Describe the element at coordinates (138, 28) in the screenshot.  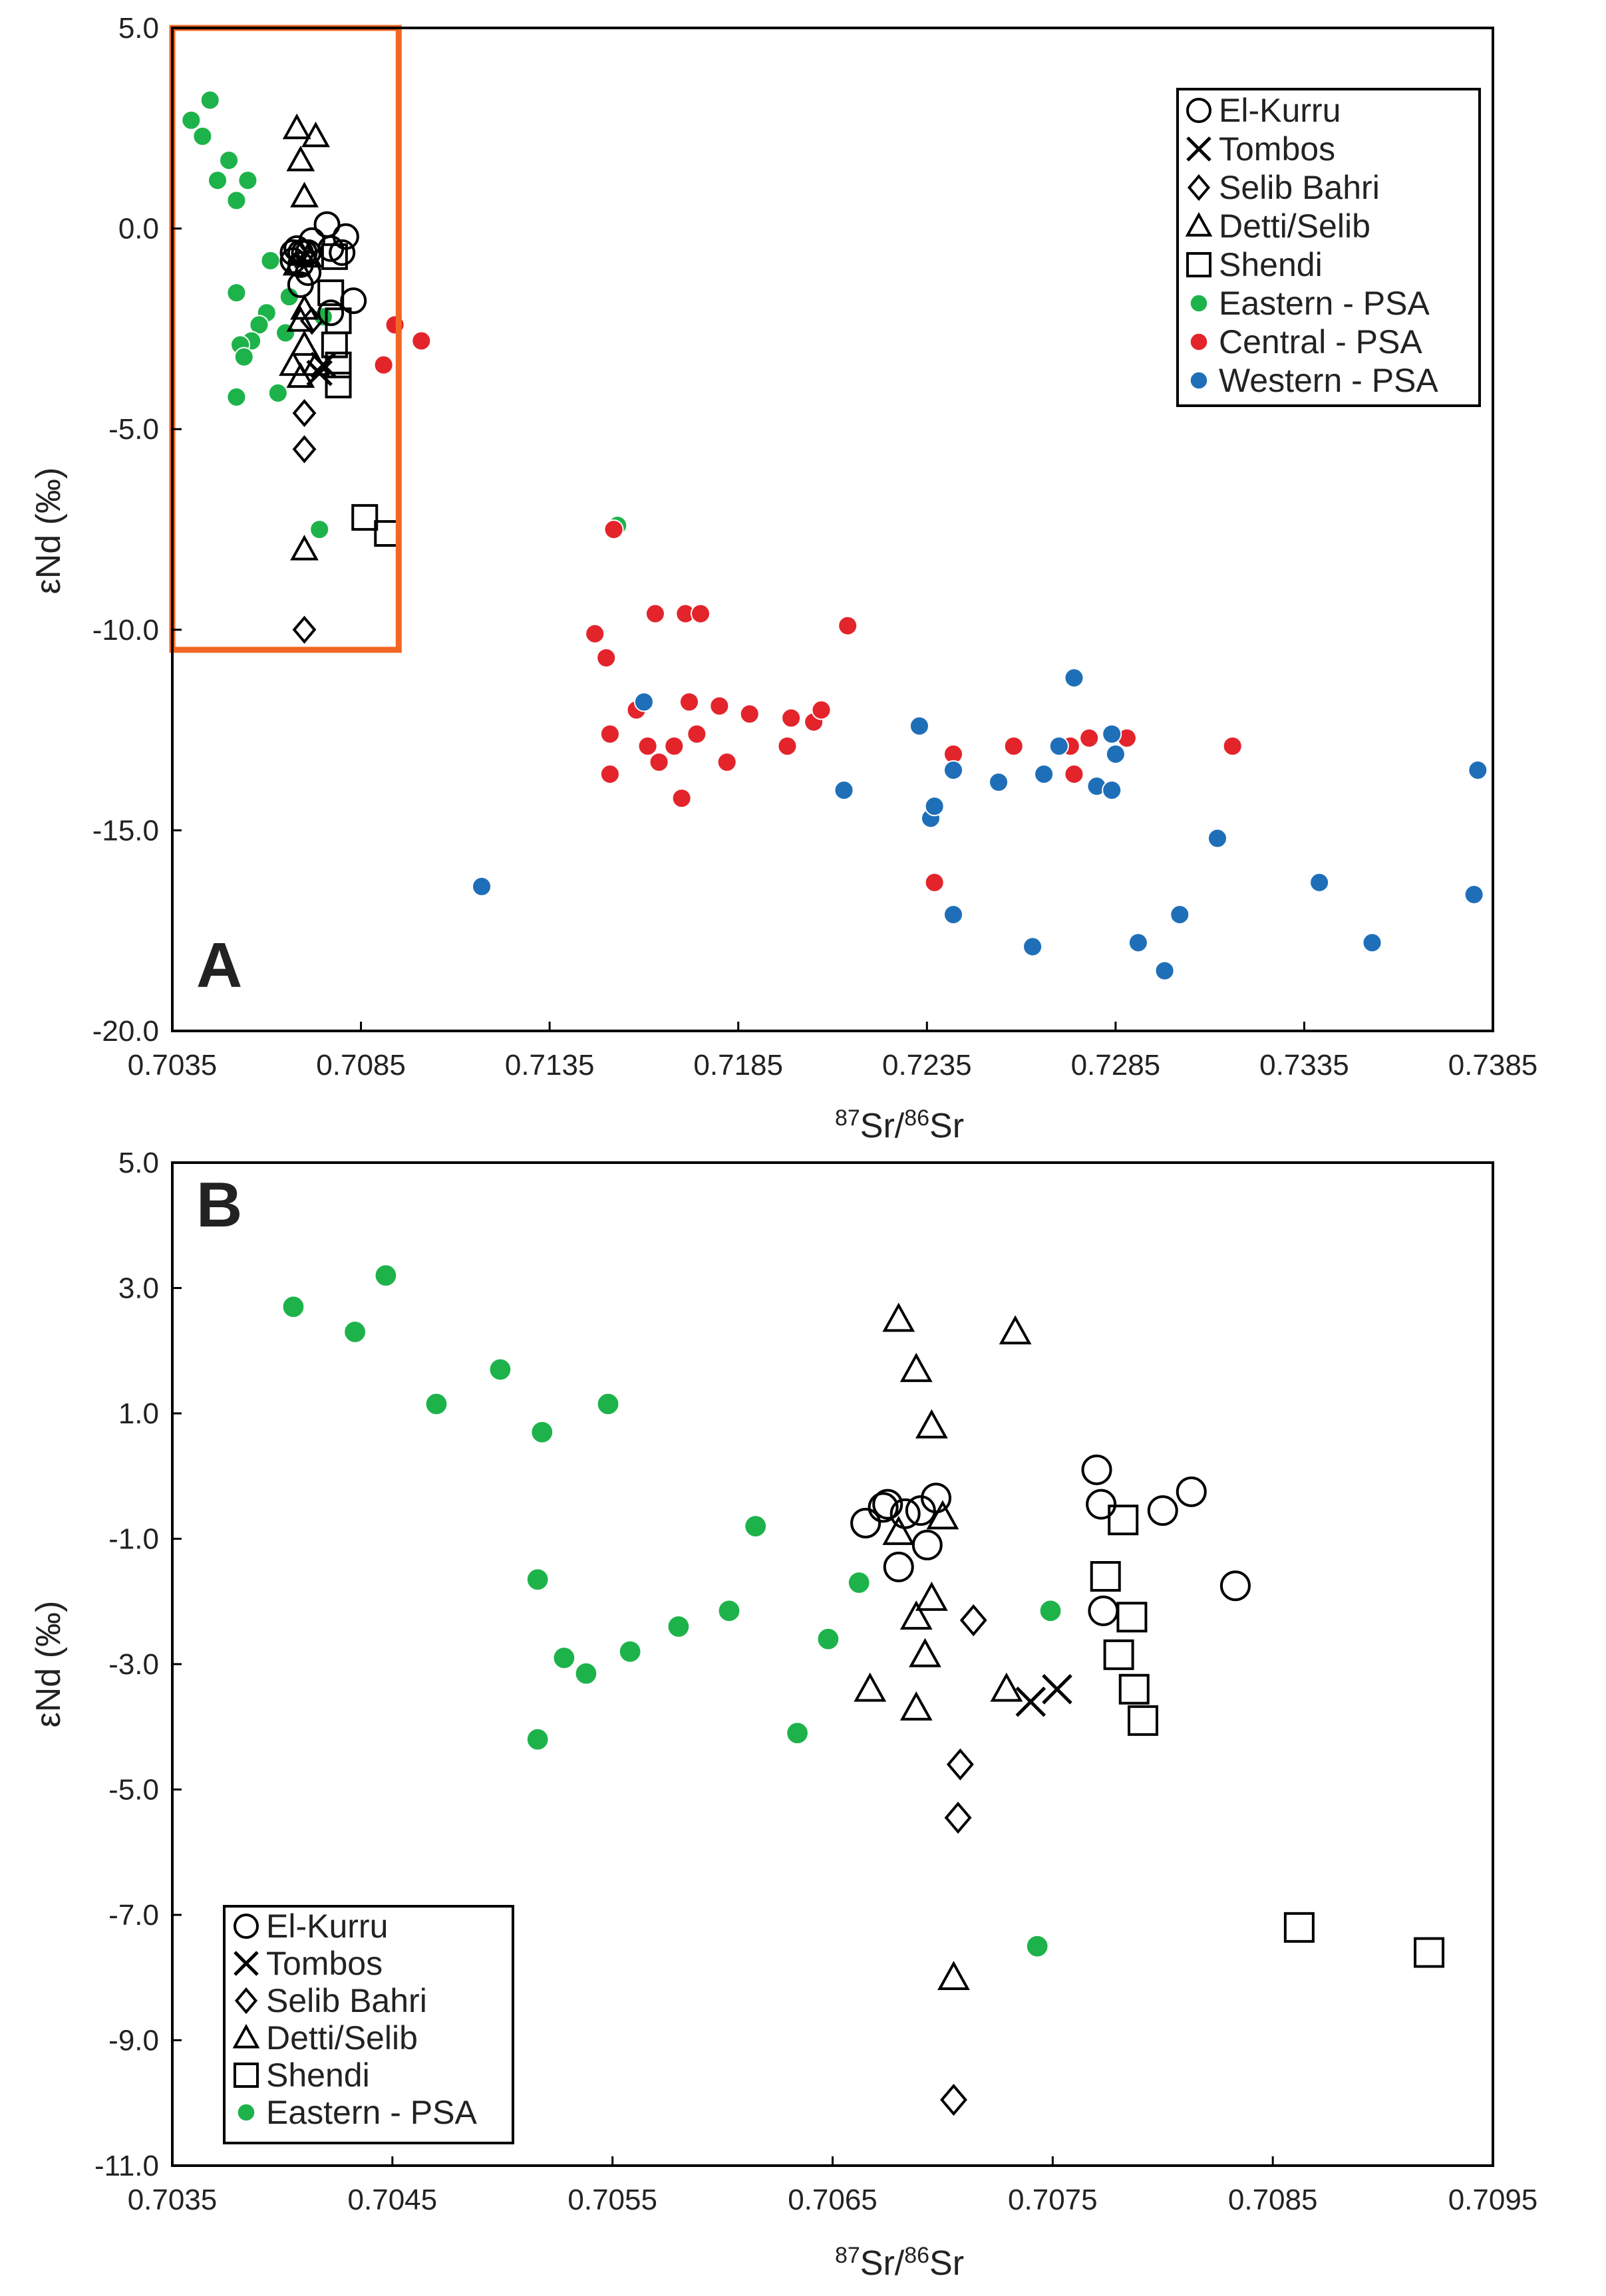
I see `y-tick-label: 5.0` at that location.